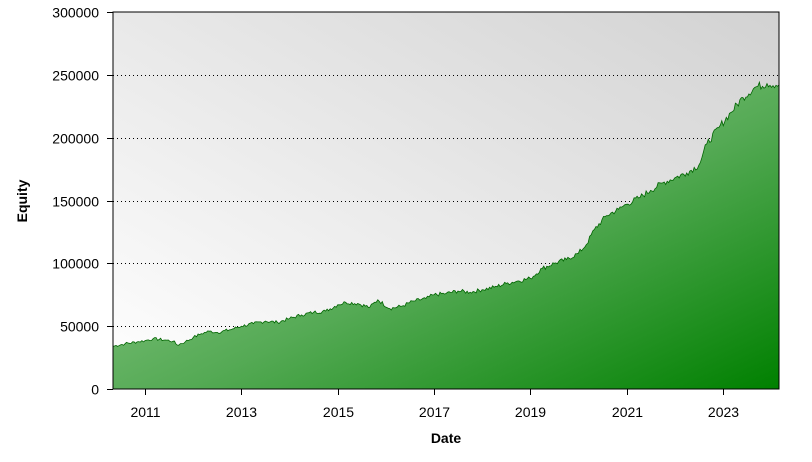  What do you see at coordinates (75, 139) in the screenshot?
I see `y-tick-label: 200000` at bounding box center [75, 139].